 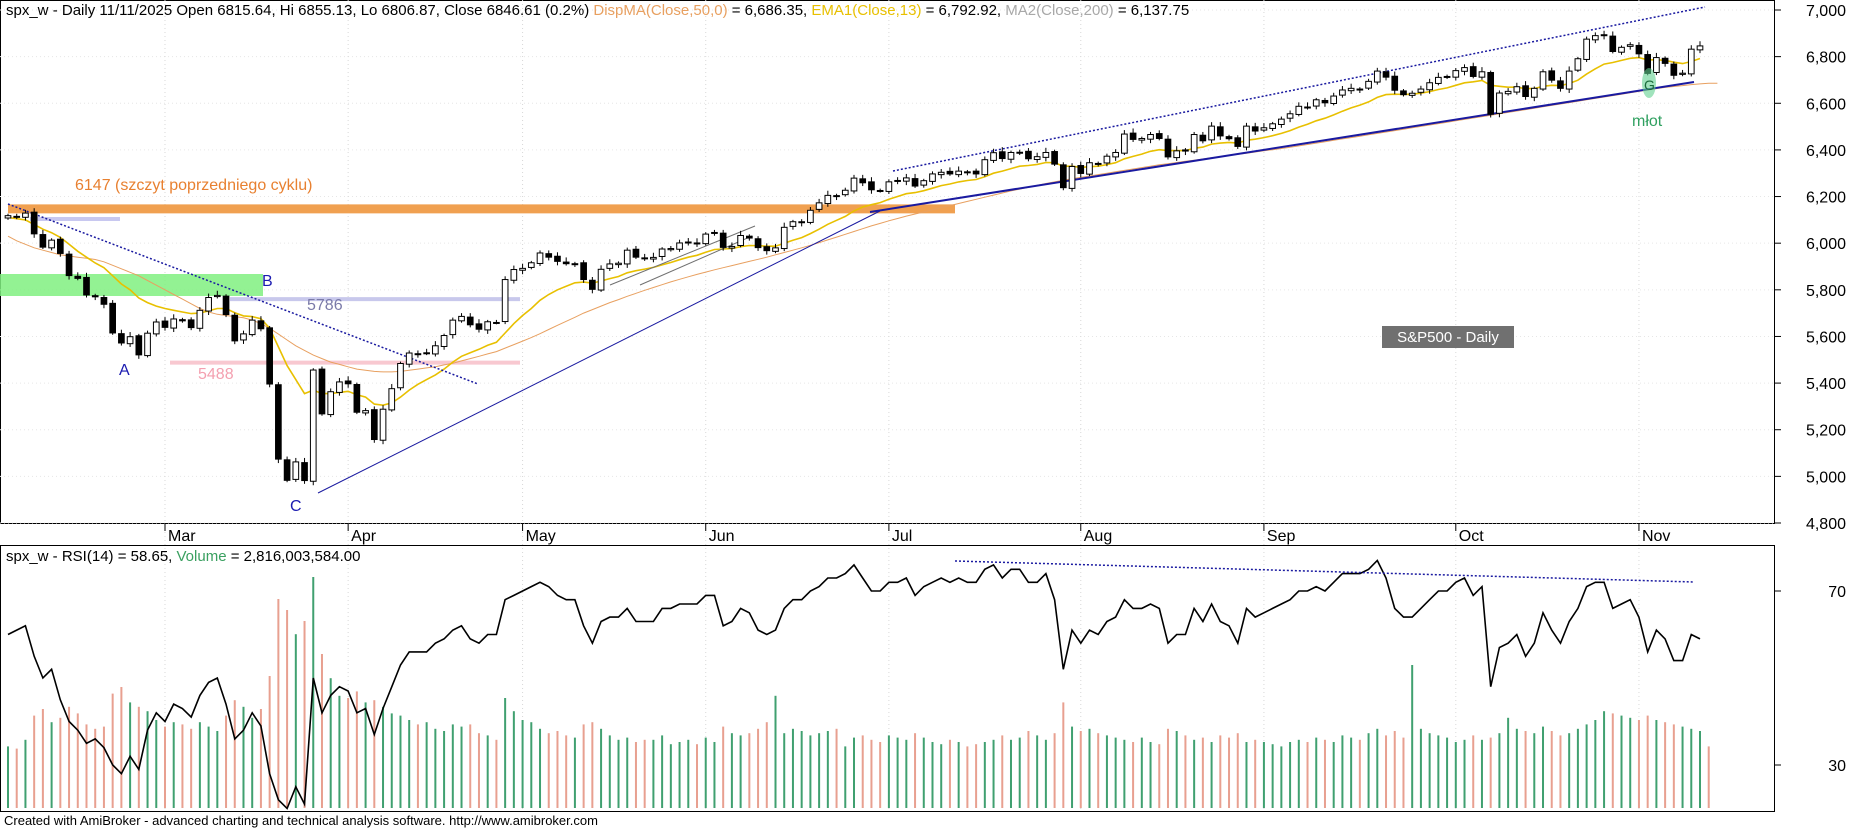 What do you see at coordinates (1810, 678) in the screenshot?
I see `rsi-y-axis: 70 30` at bounding box center [1810, 678].